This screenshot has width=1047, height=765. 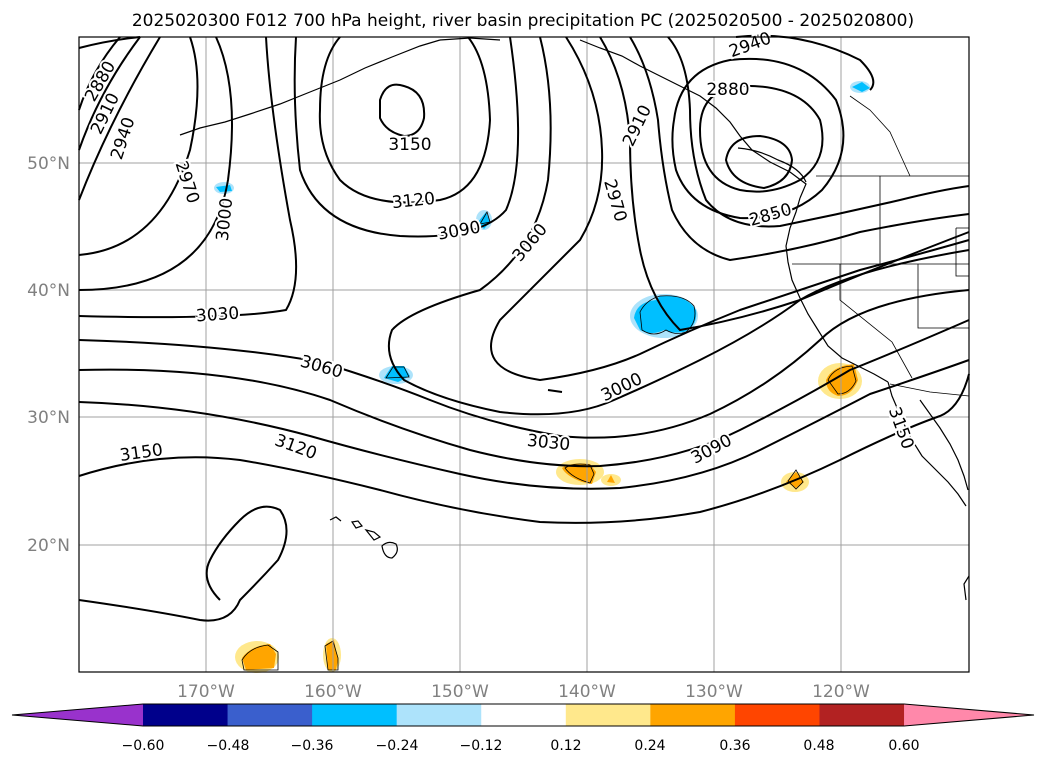 What do you see at coordinates (555, 391) in the screenshot?
I see `contour-small-dash` at bounding box center [555, 391].